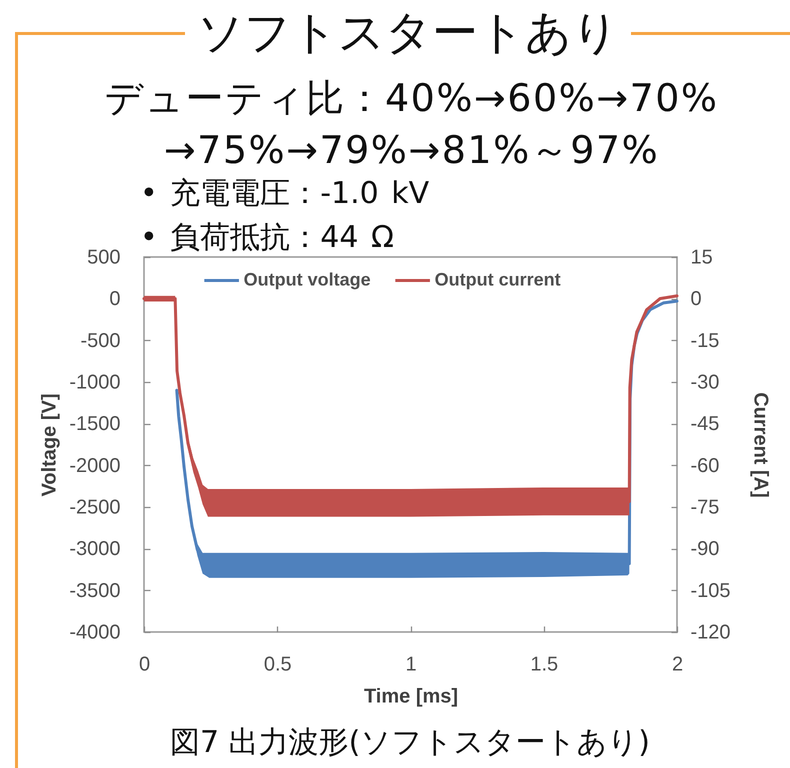  What do you see at coordinates (544, 665) in the screenshot?
I see `x-tick-label: 1.5` at bounding box center [544, 665].